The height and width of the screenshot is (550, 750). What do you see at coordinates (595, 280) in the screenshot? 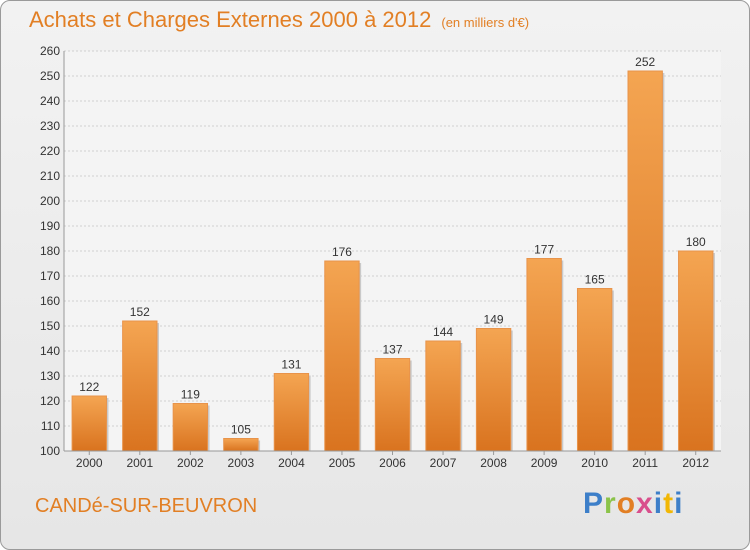
I see `bar-value-label: 165` at bounding box center [595, 280].